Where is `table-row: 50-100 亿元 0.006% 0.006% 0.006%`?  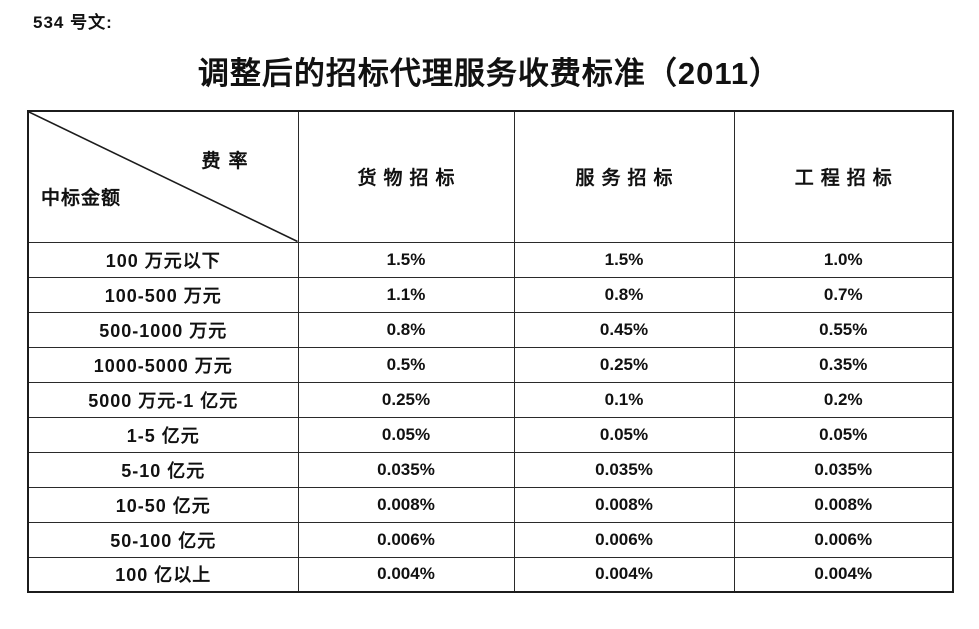
table-row: 50-100 亿元 0.006% 0.006% 0.006% is located at coordinates (490, 539).